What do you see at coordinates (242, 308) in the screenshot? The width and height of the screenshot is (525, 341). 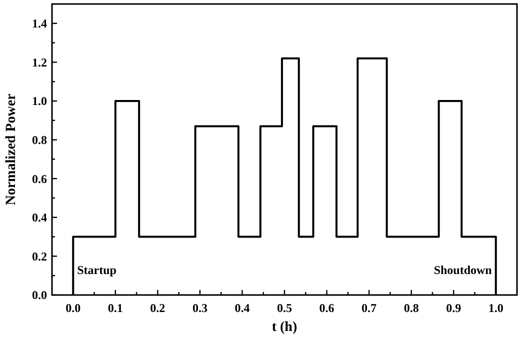 I see `x-tick-label: 0.4` at bounding box center [242, 308].